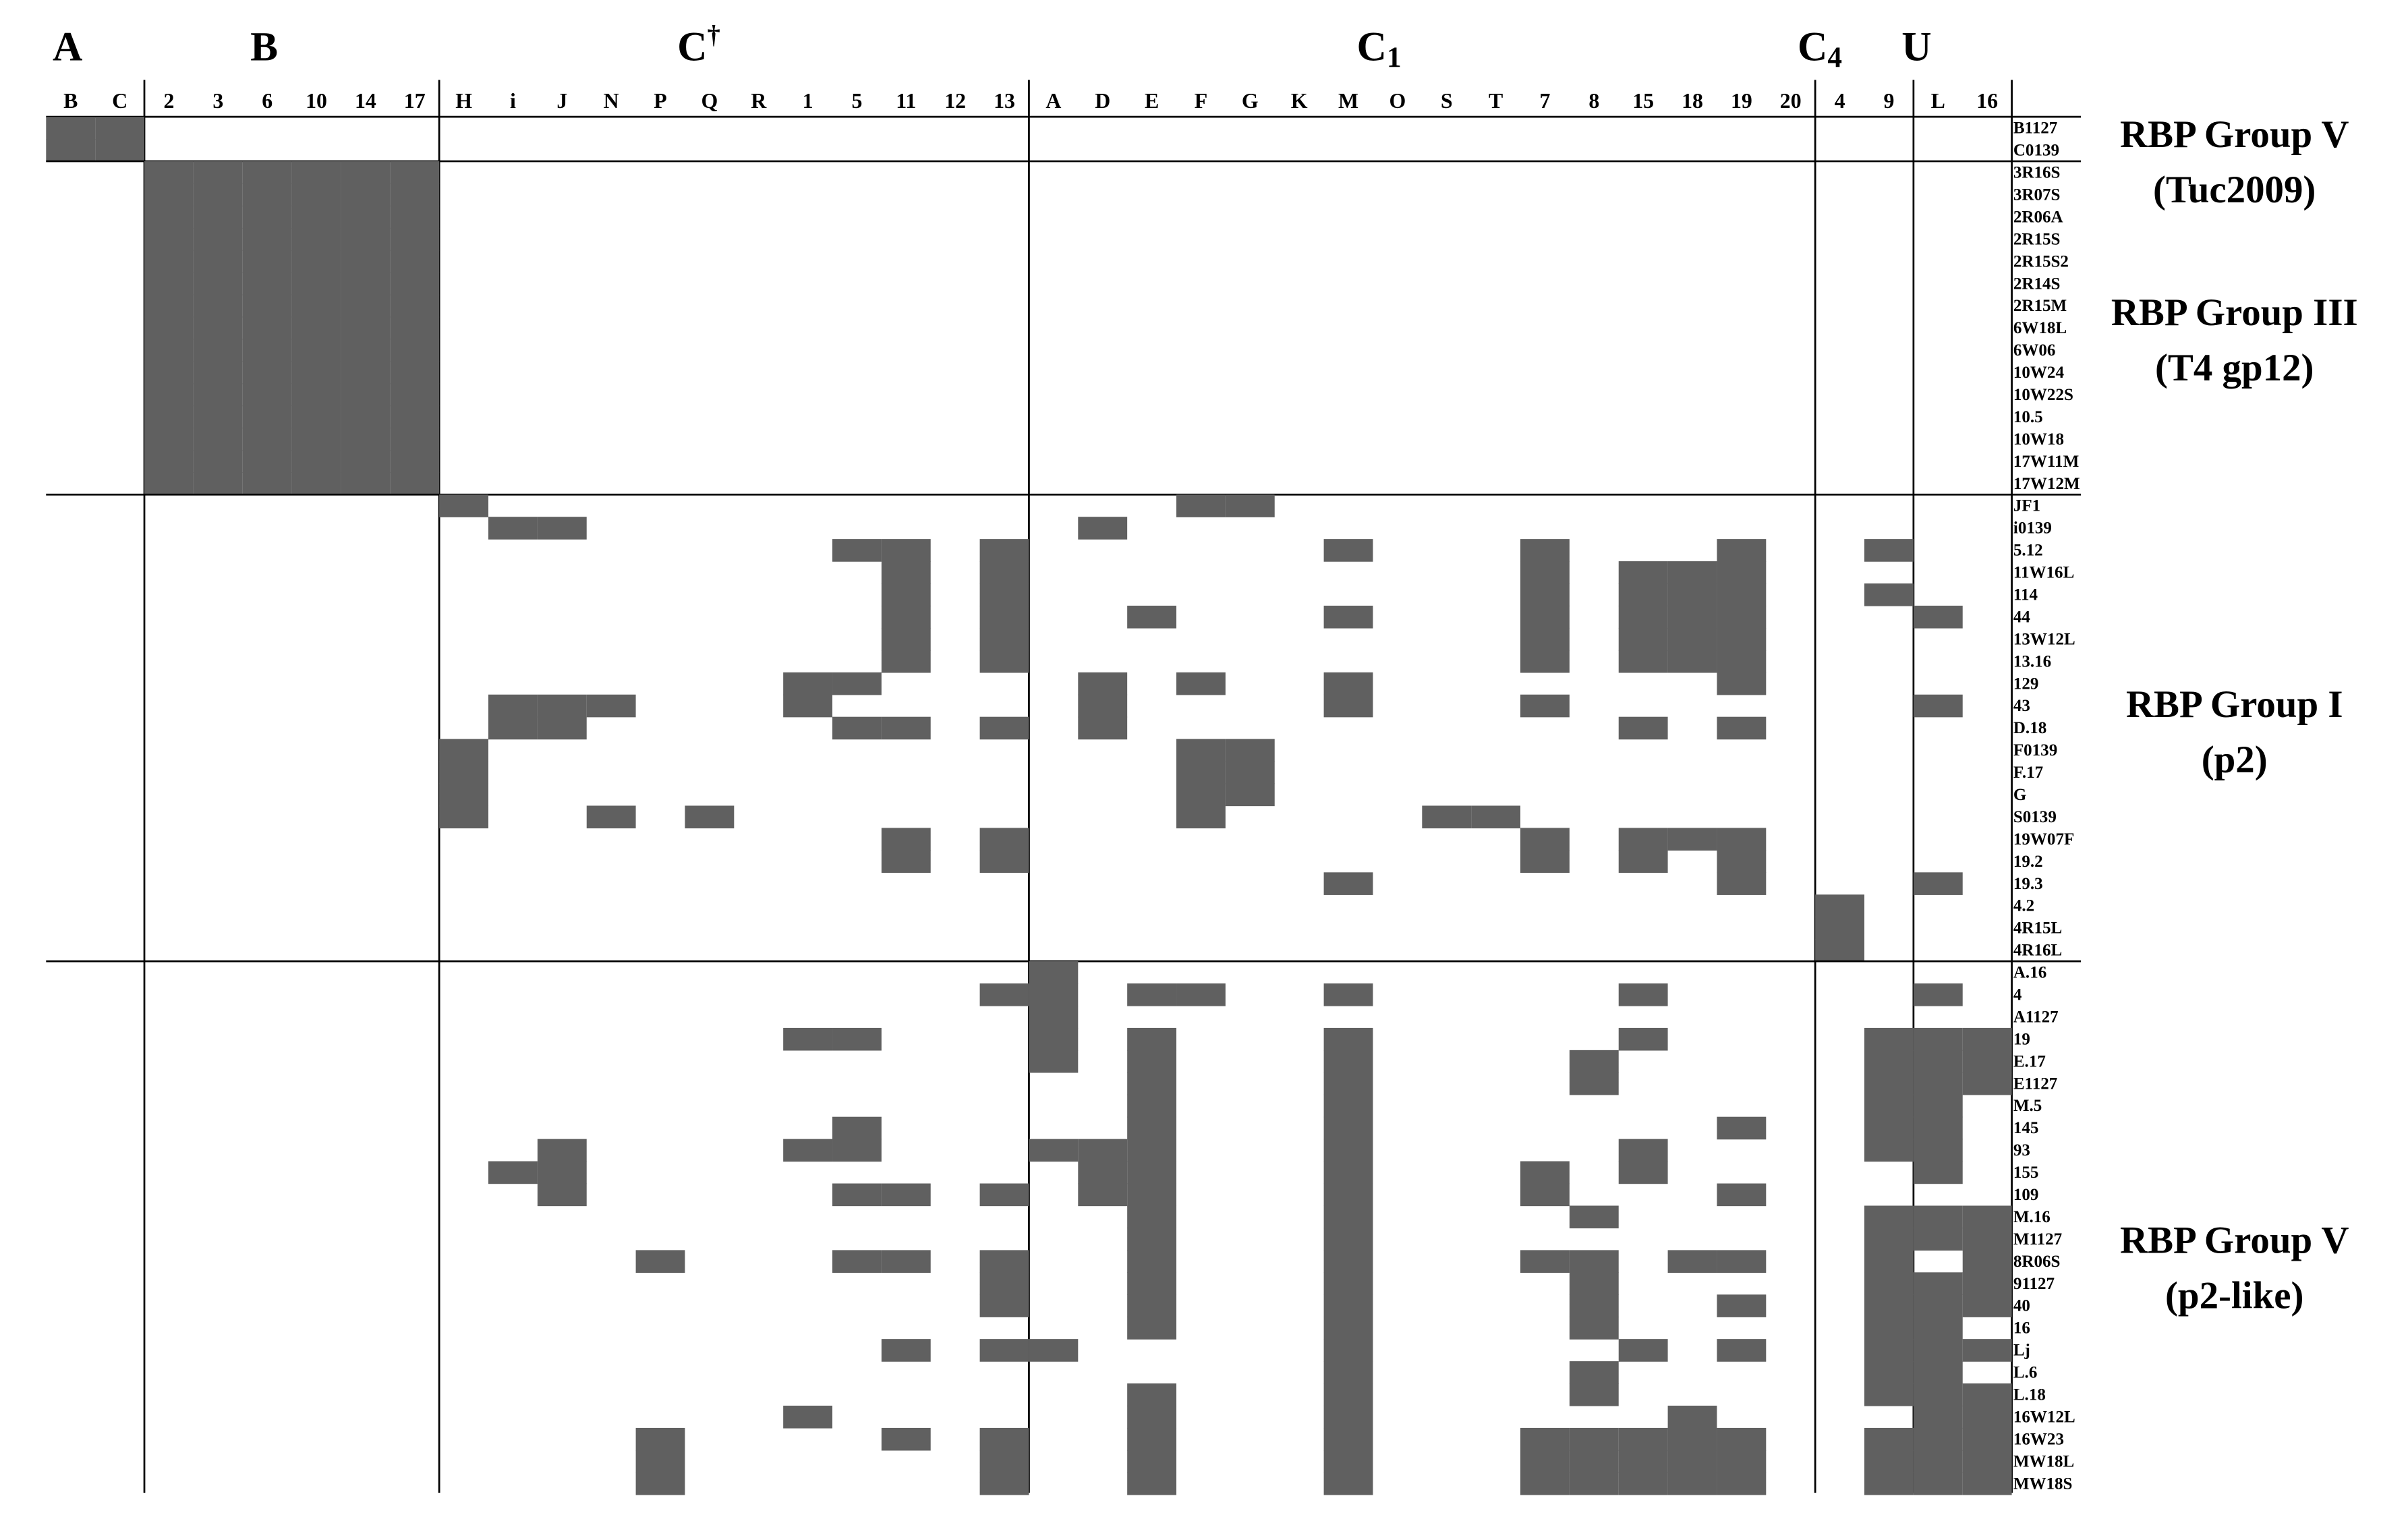  Describe the element at coordinates (1397, 101) in the screenshot. I see `column-label: O` at that location.